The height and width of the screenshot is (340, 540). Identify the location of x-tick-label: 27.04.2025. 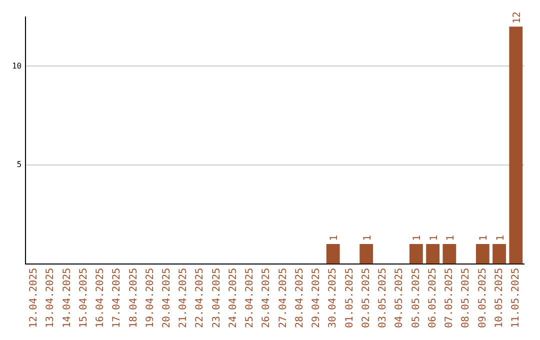
(283, 298).